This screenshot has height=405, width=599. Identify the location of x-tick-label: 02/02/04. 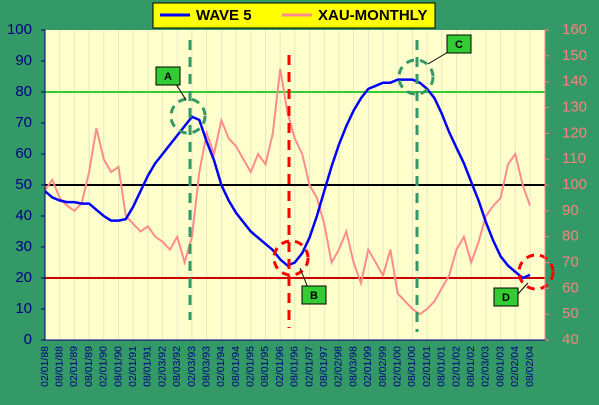
(515, 366).